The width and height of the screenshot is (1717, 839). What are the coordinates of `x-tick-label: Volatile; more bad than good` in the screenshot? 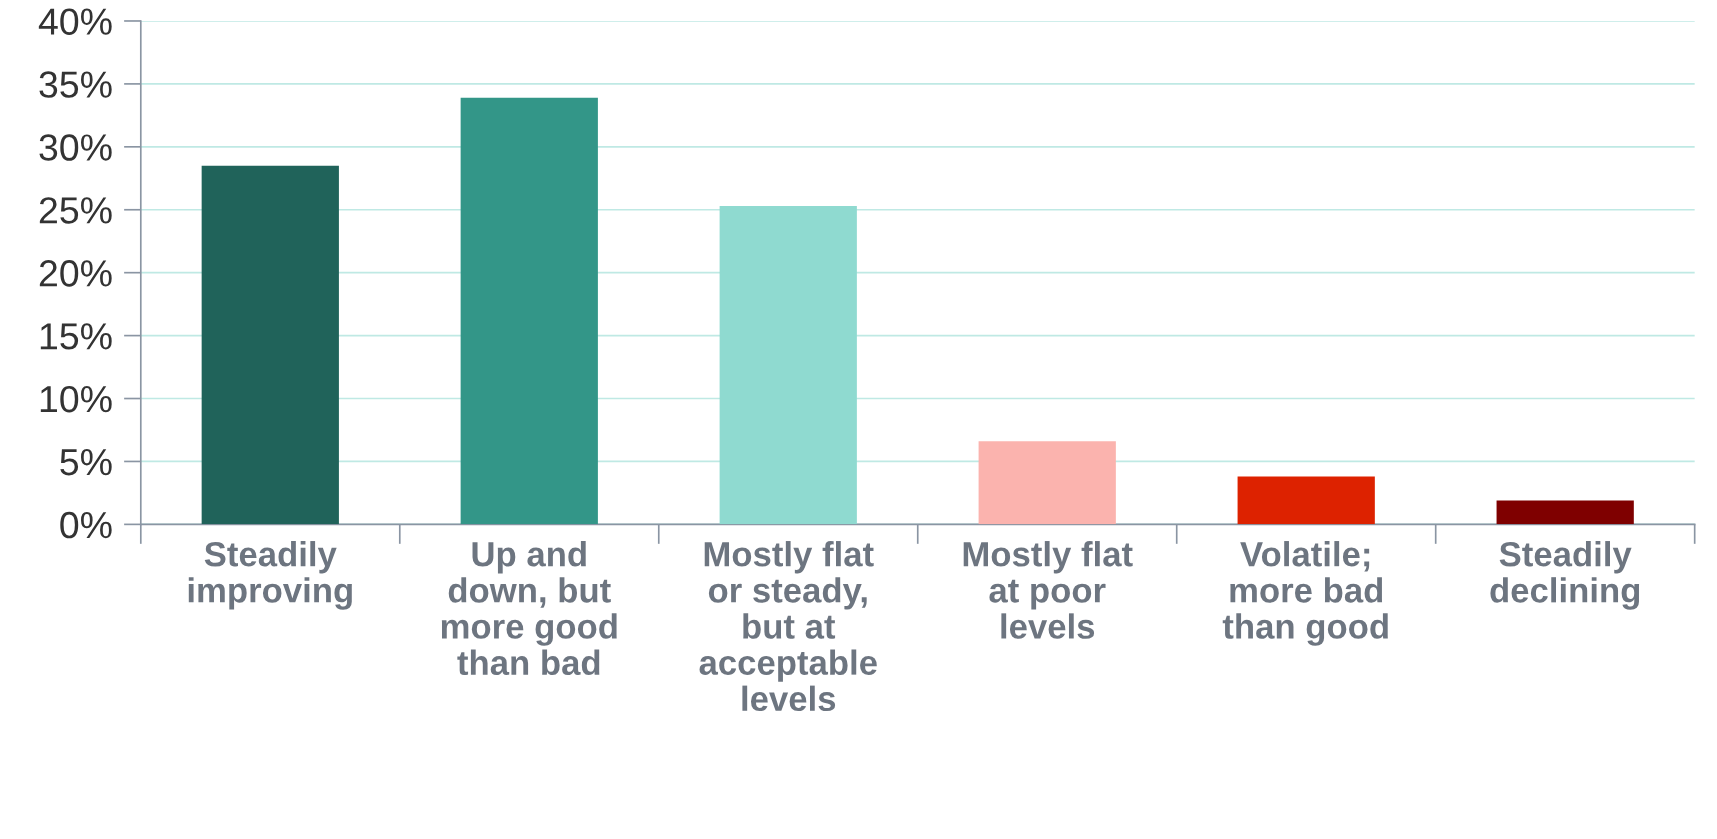 It's located at (1305, 593).